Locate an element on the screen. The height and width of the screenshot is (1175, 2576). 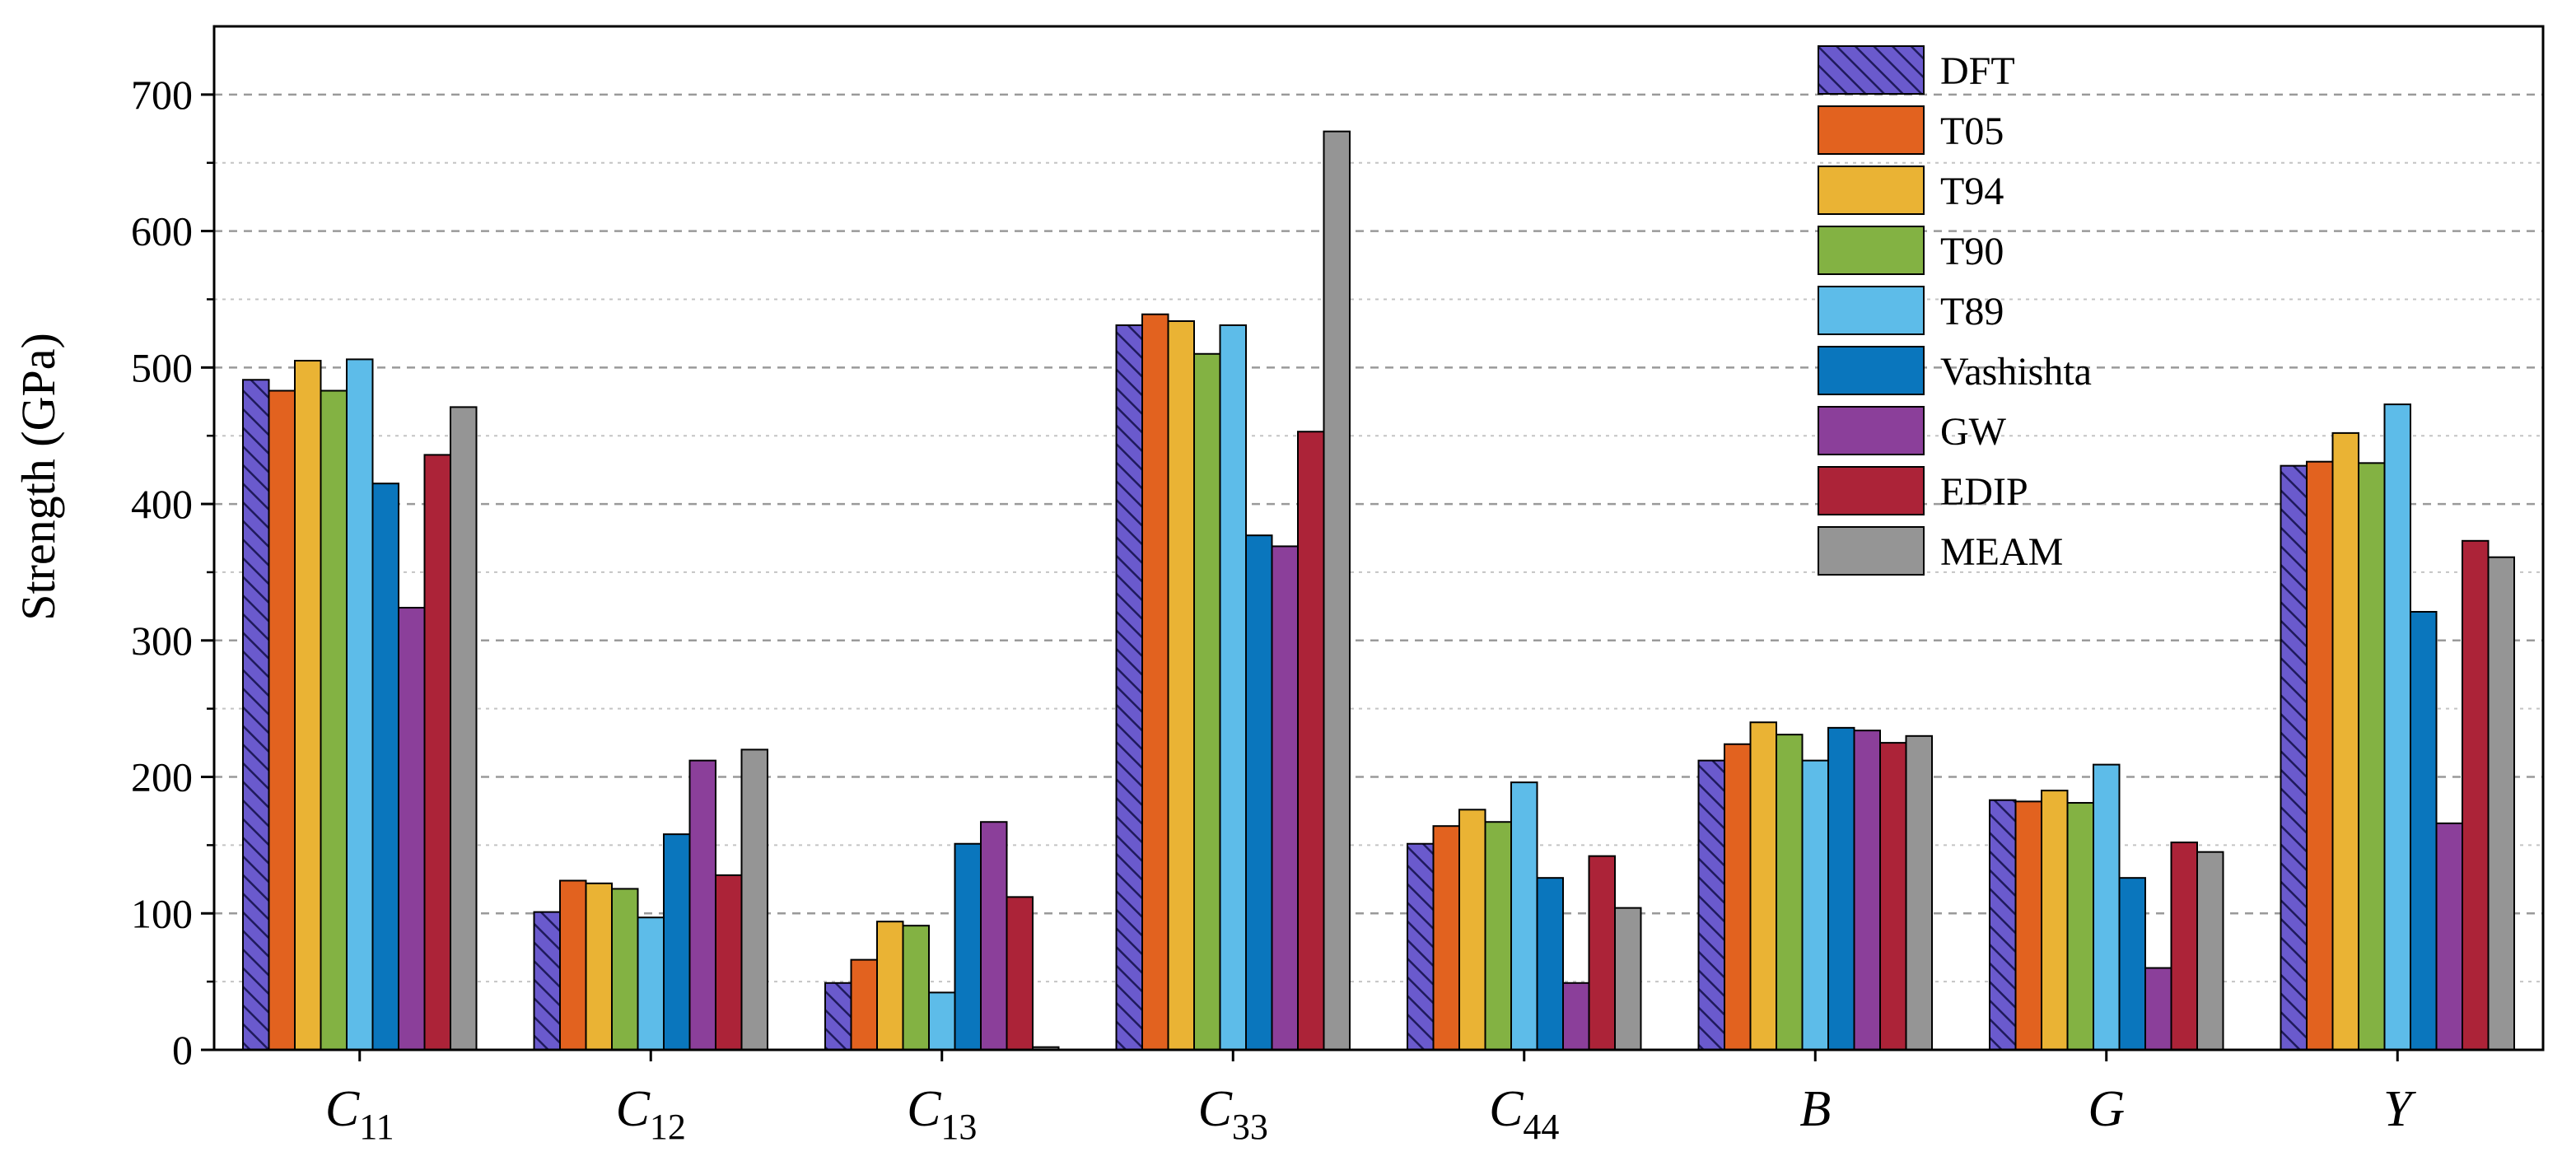
legend-label-t05: T05 is located at coordinates (1972, 131).